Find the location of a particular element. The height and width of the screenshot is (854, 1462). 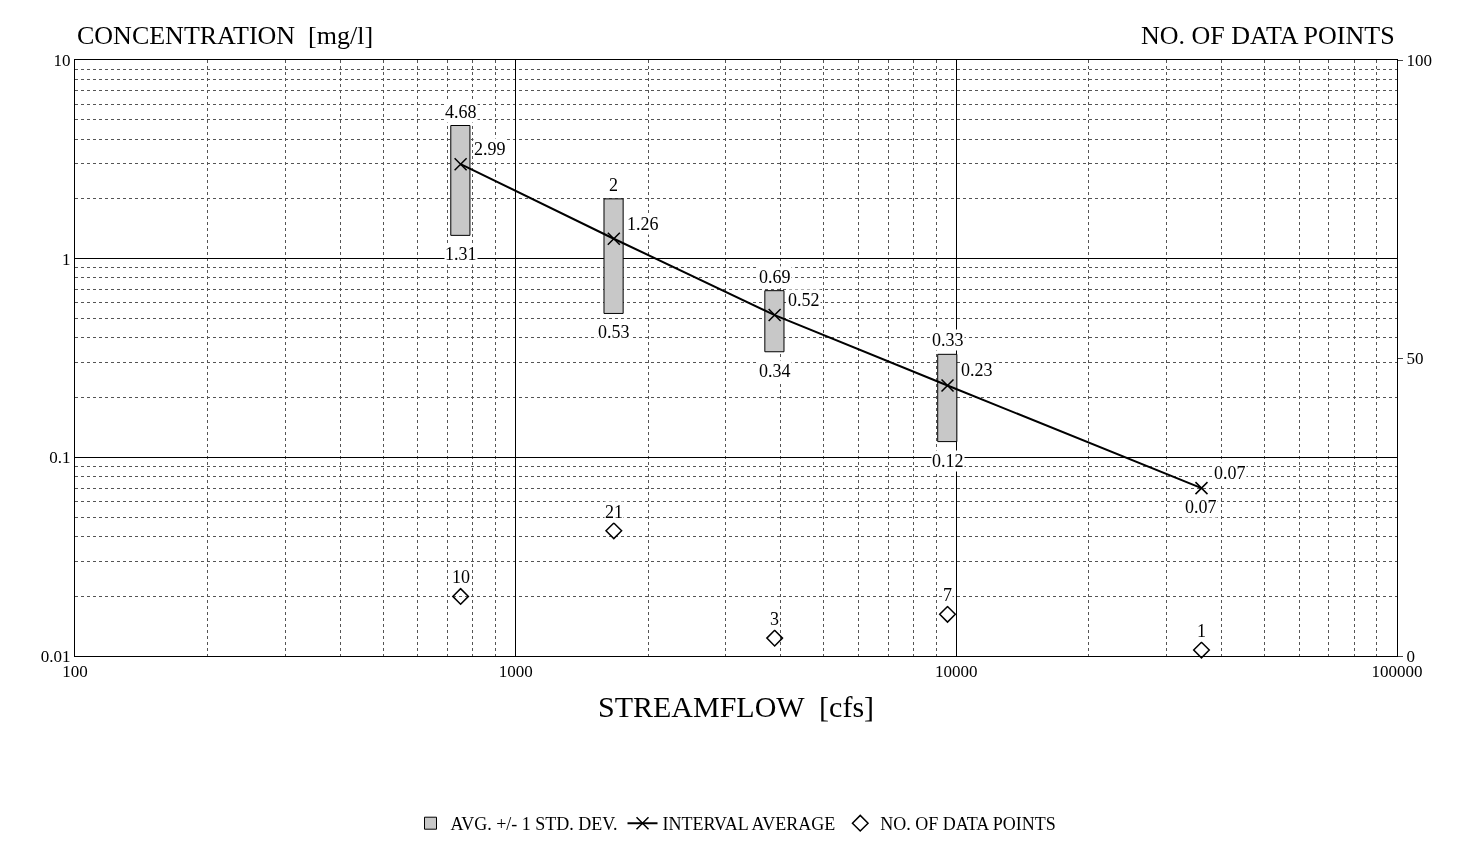

annotation: 0.34 is located at coordinates (775, 371).